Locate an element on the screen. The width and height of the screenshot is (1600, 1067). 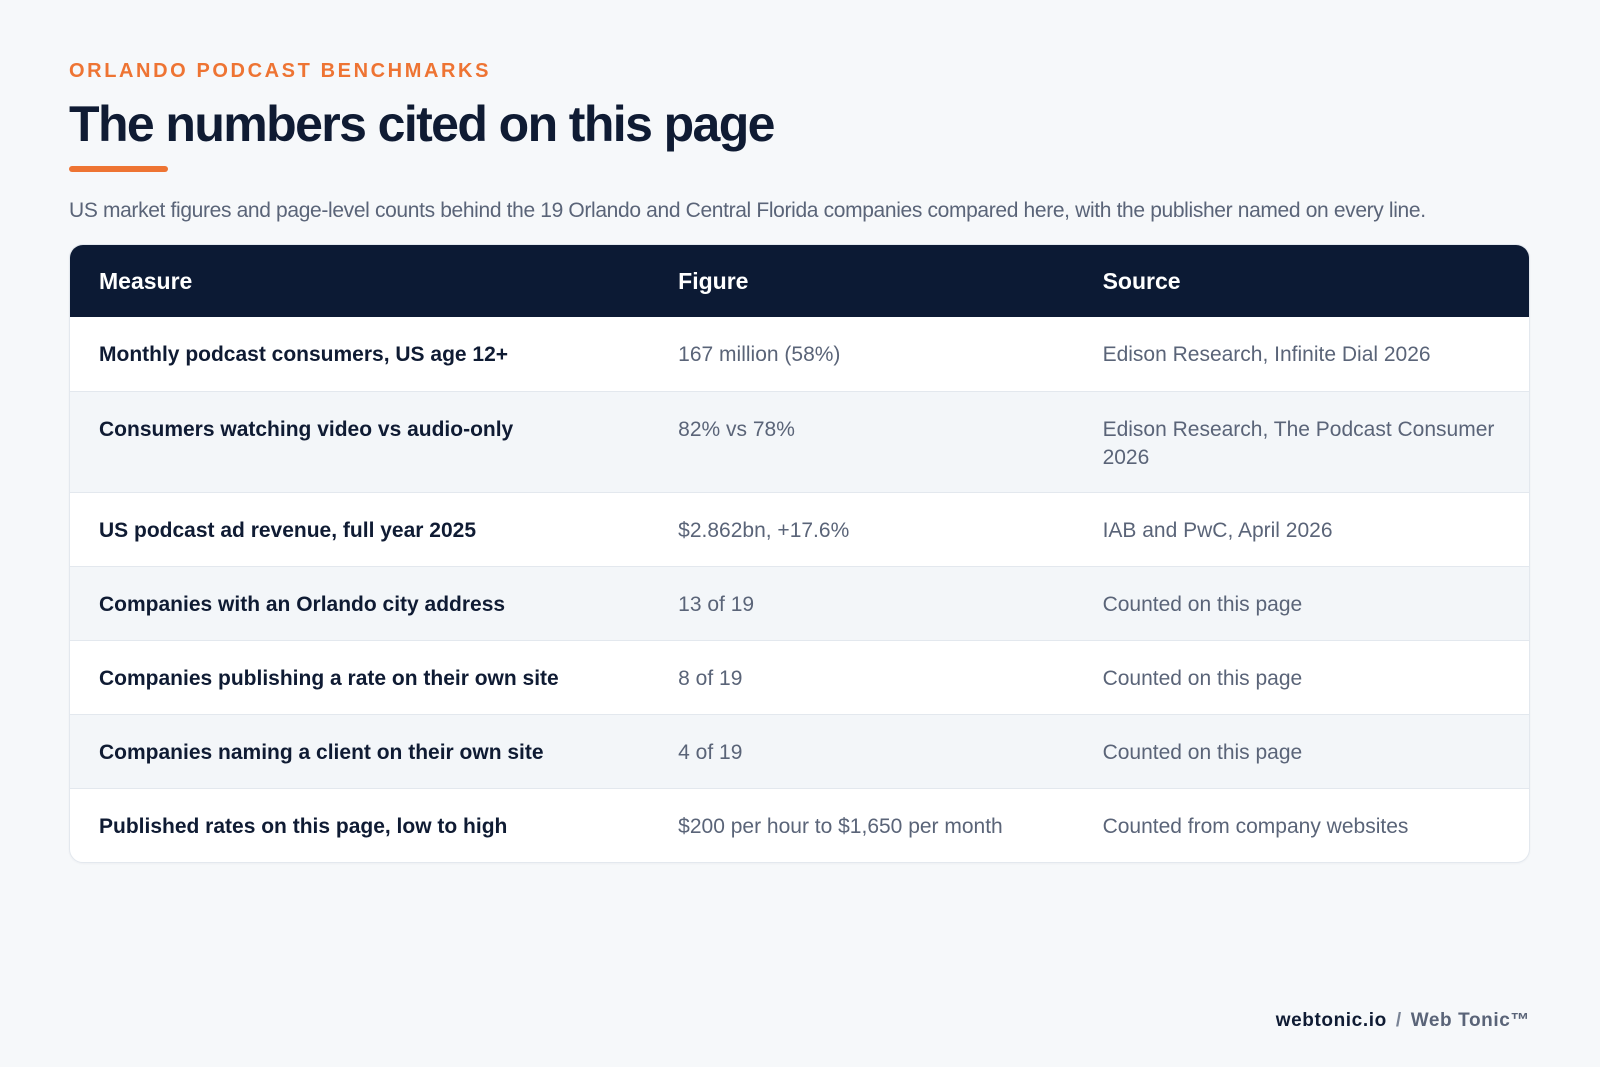
figure-cell: 82% vs 78% is located at coordinates (736, 429).